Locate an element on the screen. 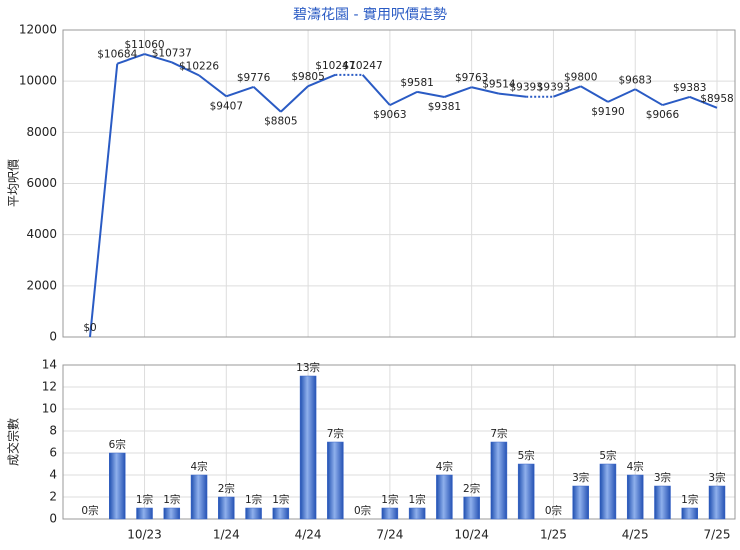  data-label: $10684 is located at coordinates (117, 55).